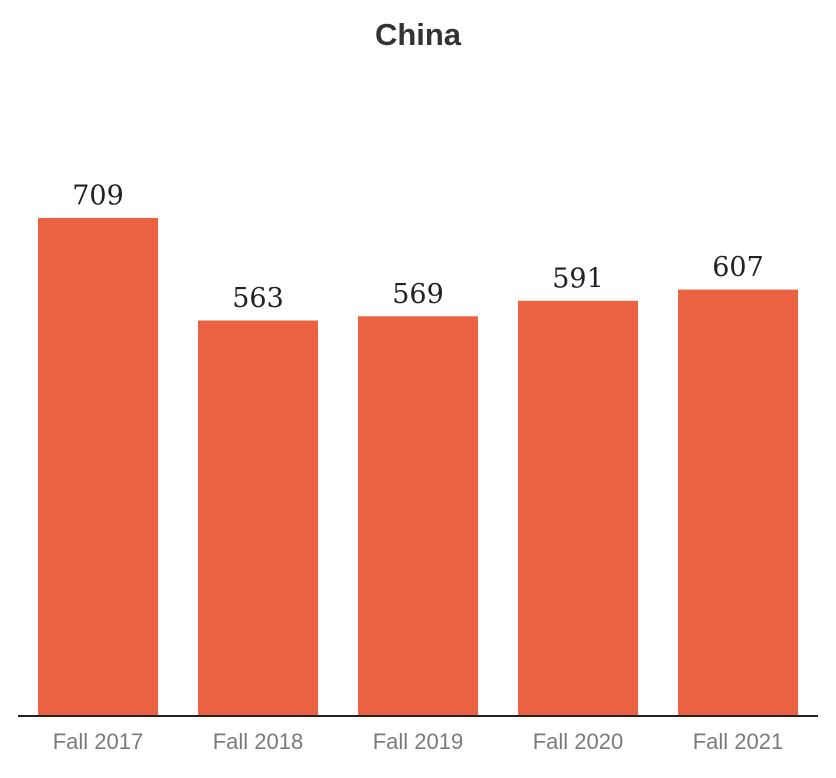 The width and height of the screenshot is (836, 778). I want to click on x-tick-label: Fall 2017, so click(98, 741).